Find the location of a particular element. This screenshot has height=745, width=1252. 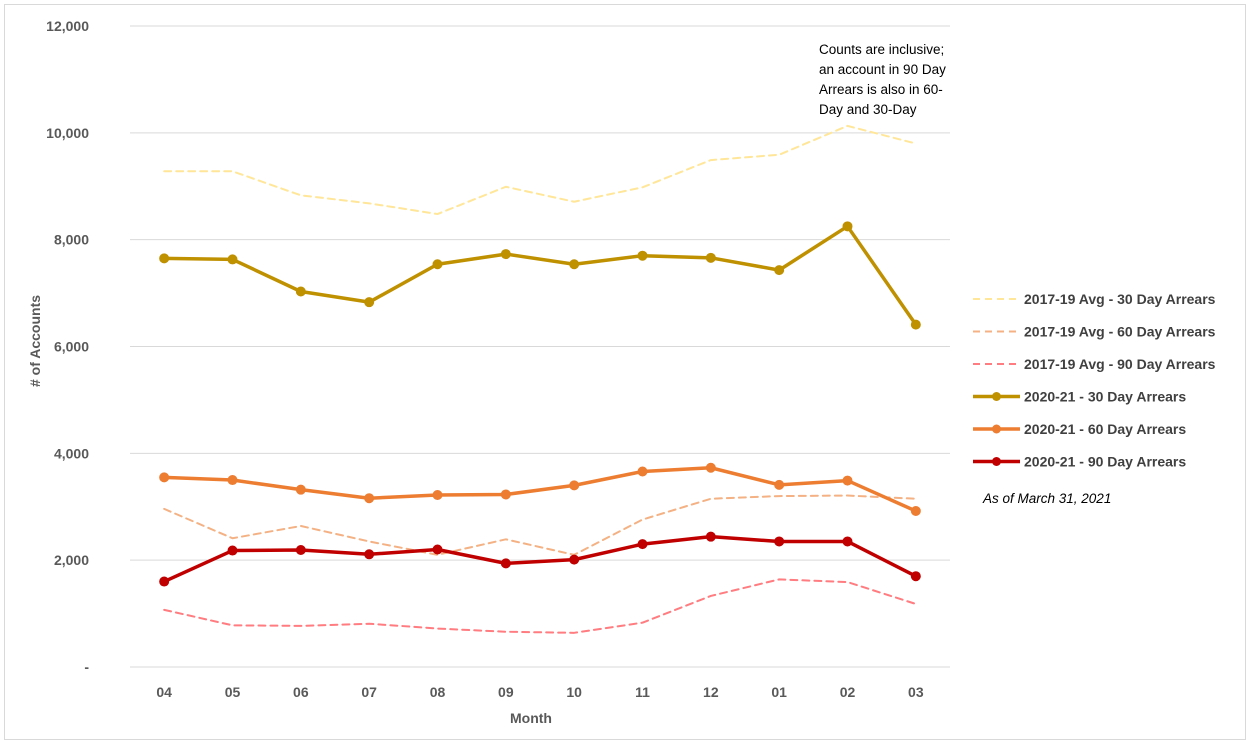

x-tick-label: 05 is located at coordinates (233, 692).